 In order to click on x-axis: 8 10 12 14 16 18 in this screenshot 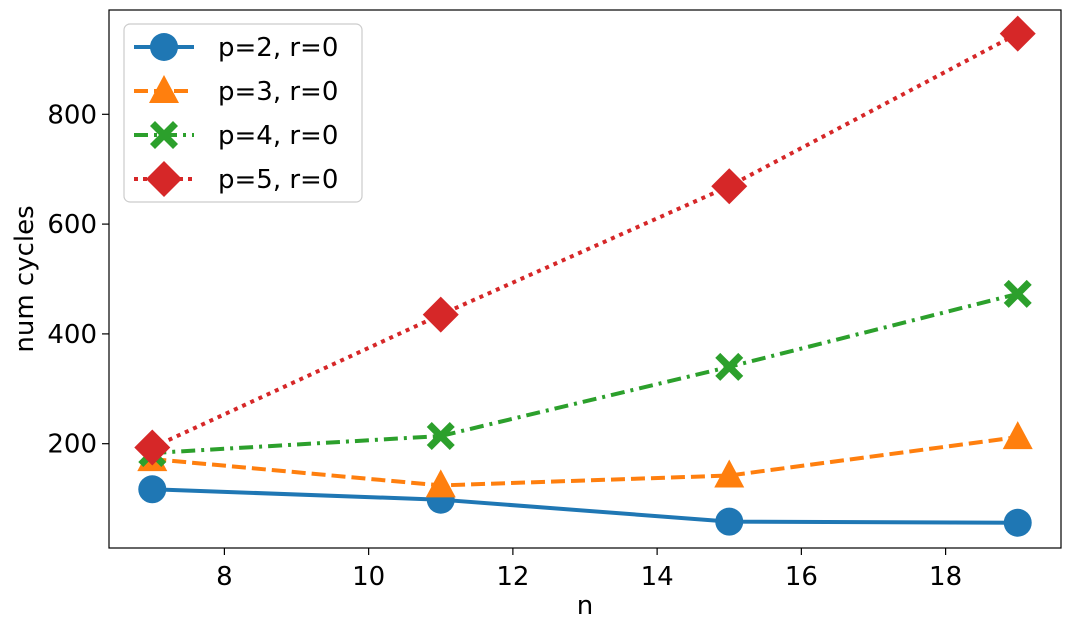, I will do `click(589, 570)`.